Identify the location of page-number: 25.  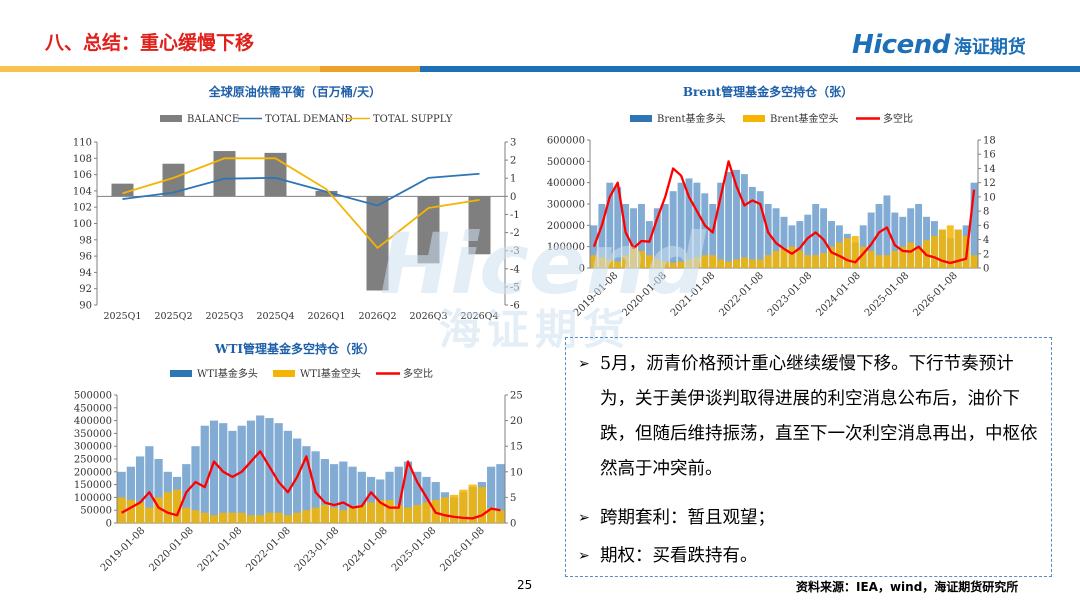
(525, 585).